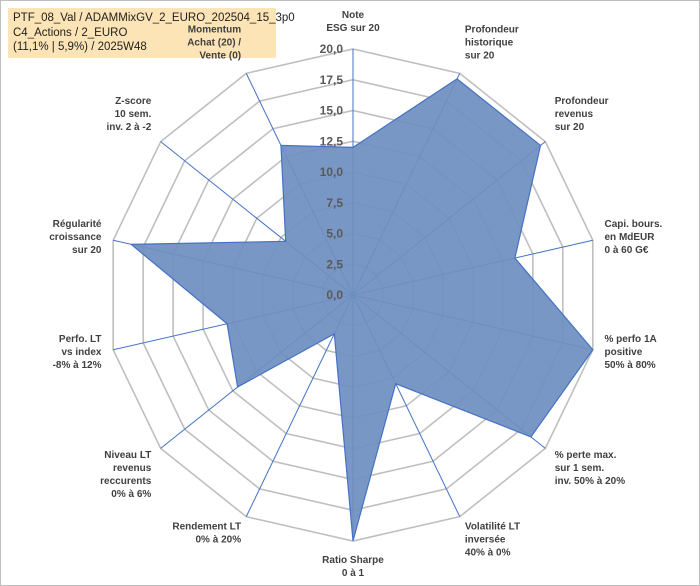 Image resolution: width=700 pixels, height=586 pixels. I want to click on axis-label-0: Note ESG sur 20, so click(353, 22).